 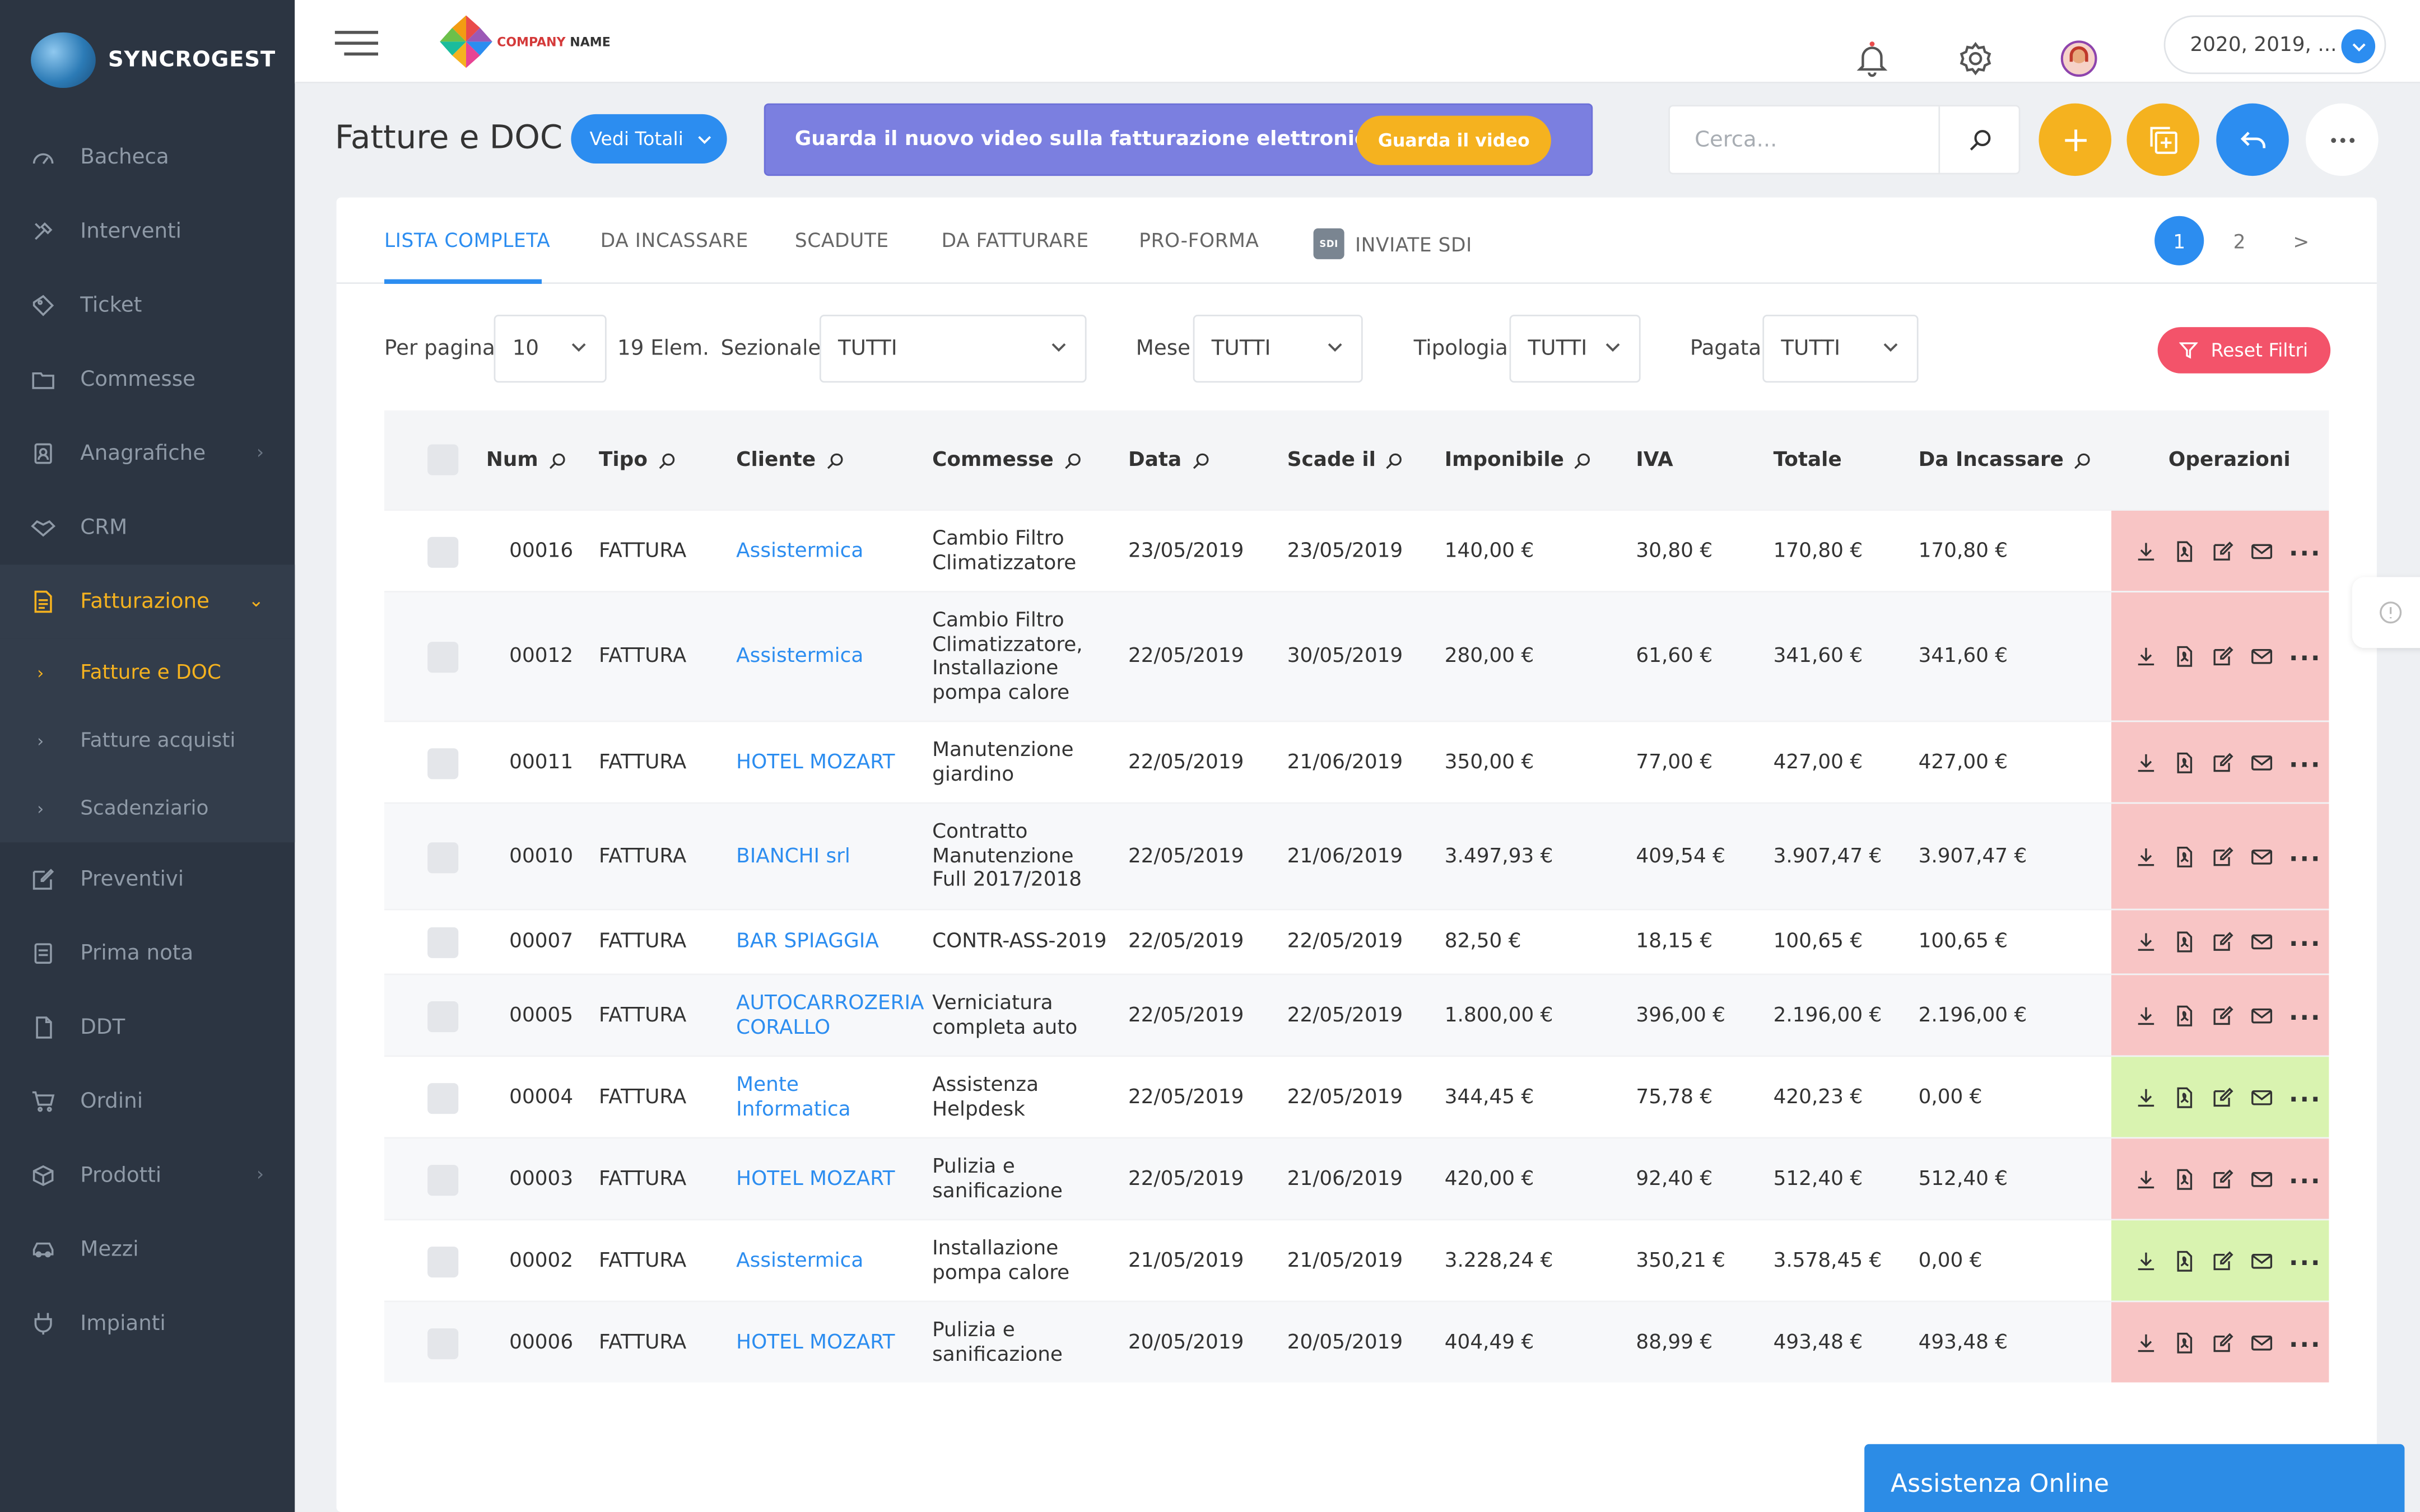 I want to click on column-header-num: Num, so click(x=526, y=461).